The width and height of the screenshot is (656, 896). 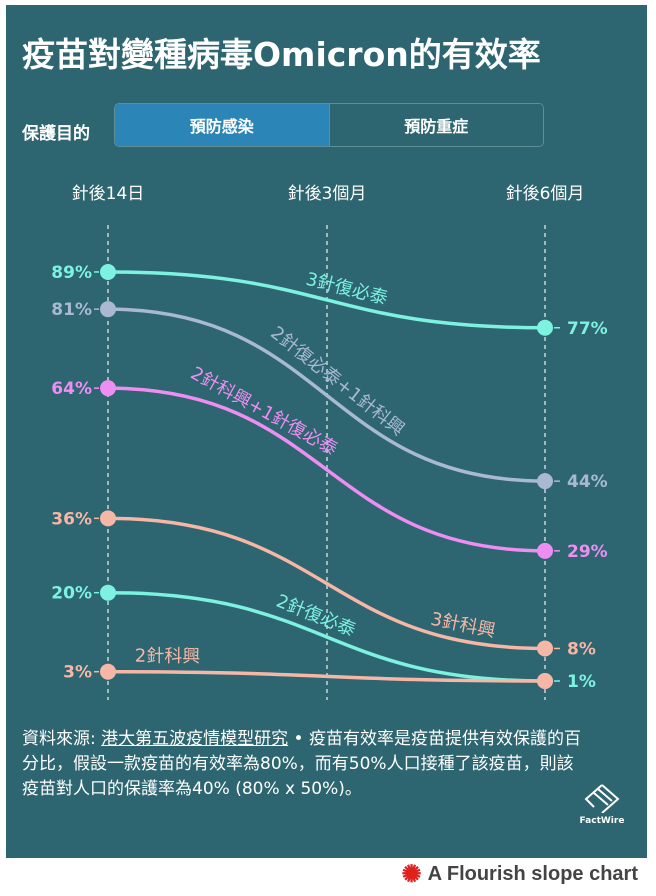 I want to click on flourish-credit: ✺ A Flourish slope chart, so click(x=519, y=874).